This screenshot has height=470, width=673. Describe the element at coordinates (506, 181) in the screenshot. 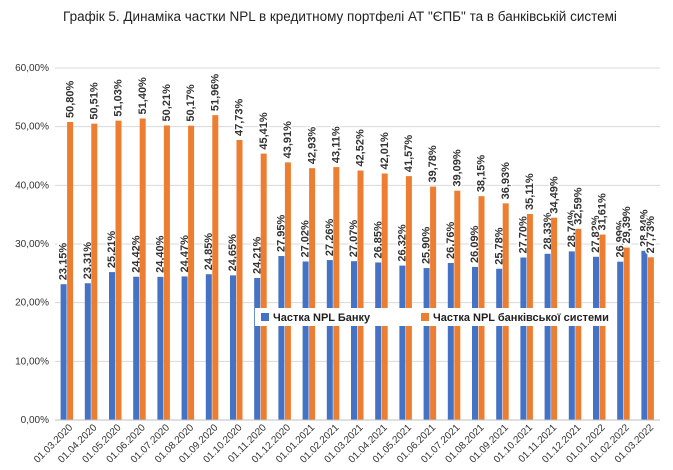

I see `data-label: 36,93%` at that location.